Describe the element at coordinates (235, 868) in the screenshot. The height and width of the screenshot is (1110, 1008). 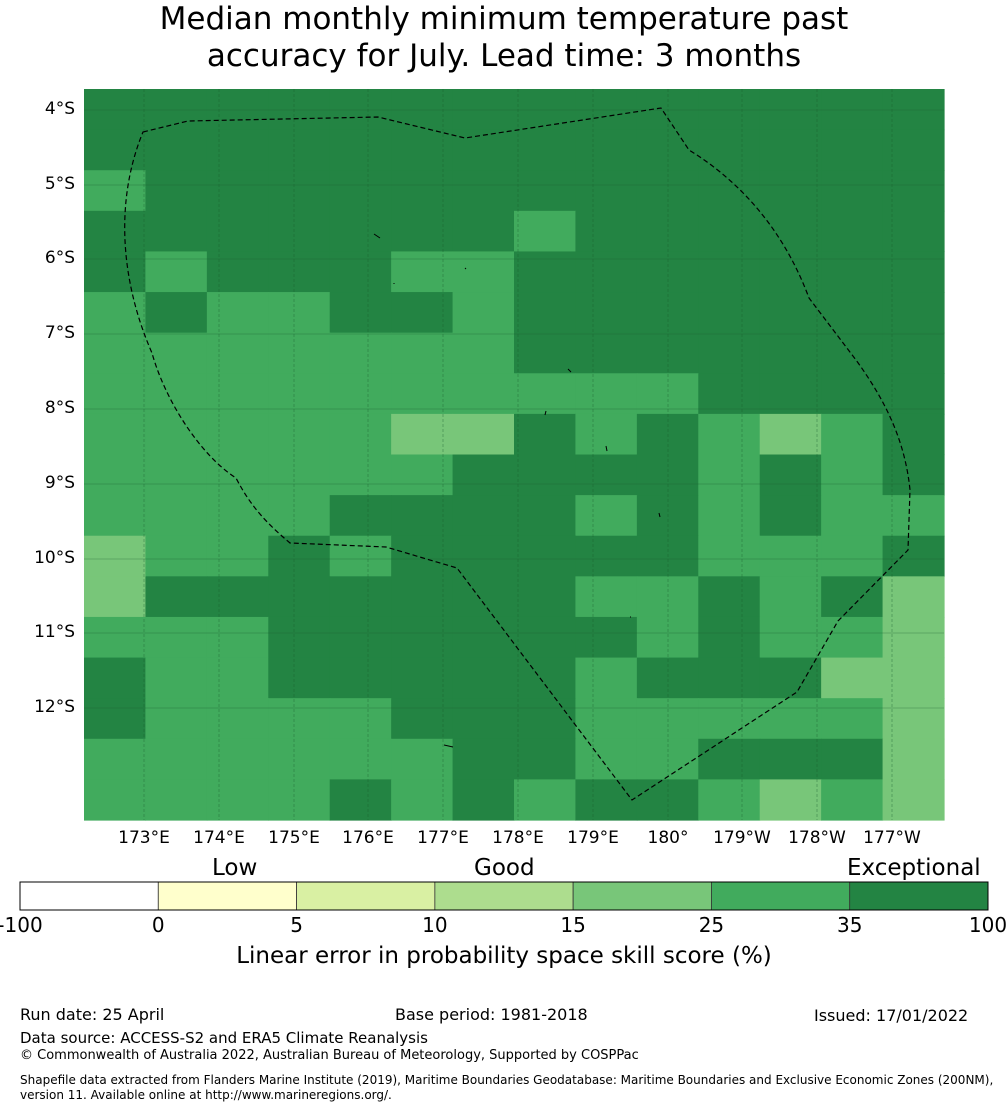
I see `category-low: Low` at that location.